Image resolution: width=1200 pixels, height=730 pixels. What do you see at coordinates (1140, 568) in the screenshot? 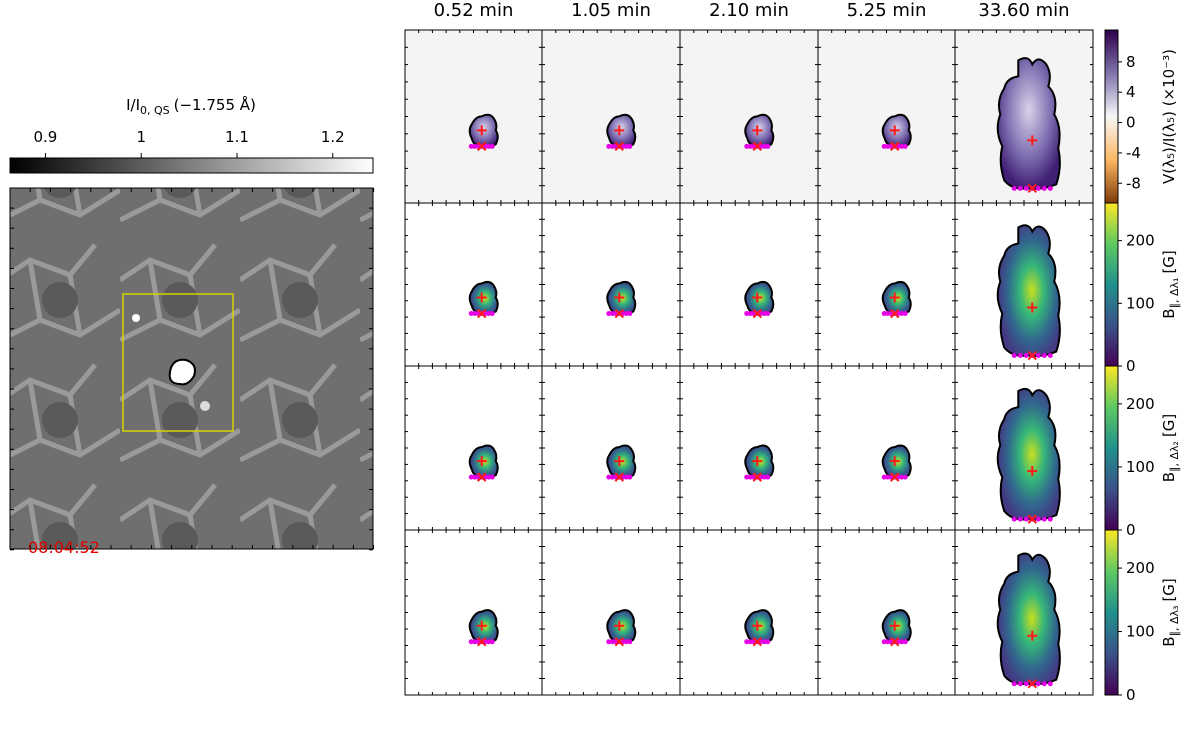
I see `tick-label: 200` at bounding box center [1140, 568].